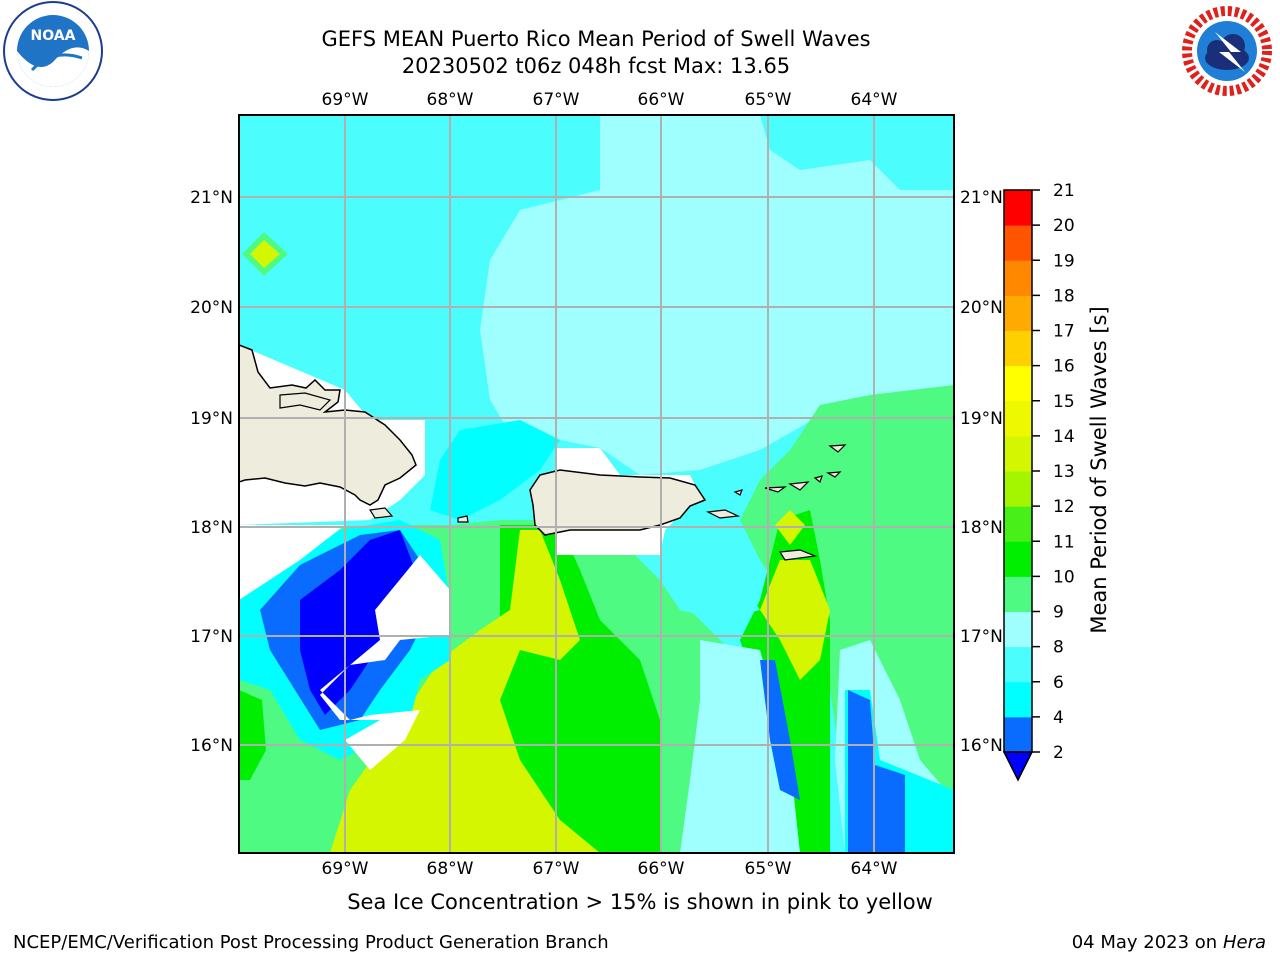 This screenshot has width=1280, height=960. I want to click on colorbar-tick-label: 21, so click(1064, 191).